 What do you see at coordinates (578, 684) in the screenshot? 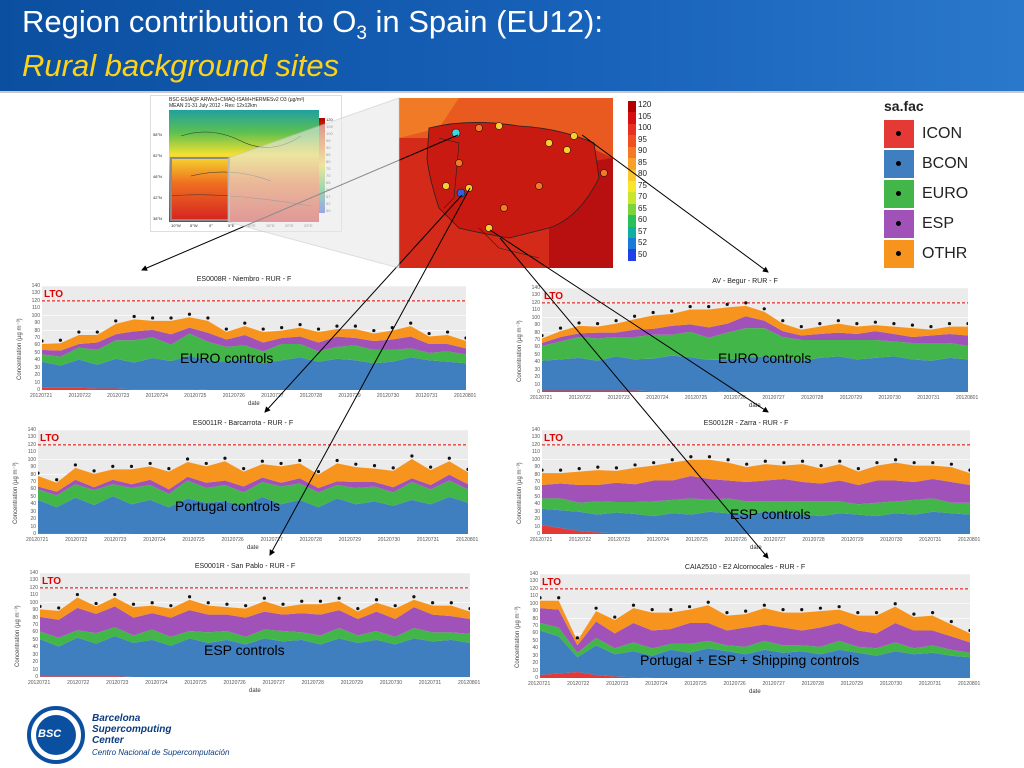
I see `x-tick-label: 20120722` at bounding box center [578, 684].